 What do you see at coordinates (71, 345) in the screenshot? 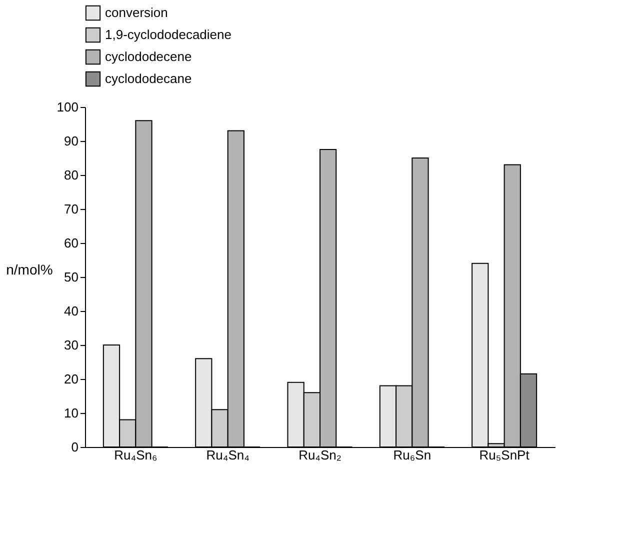
I see `y-tick-label: 30` at bounding box center [71, 345].